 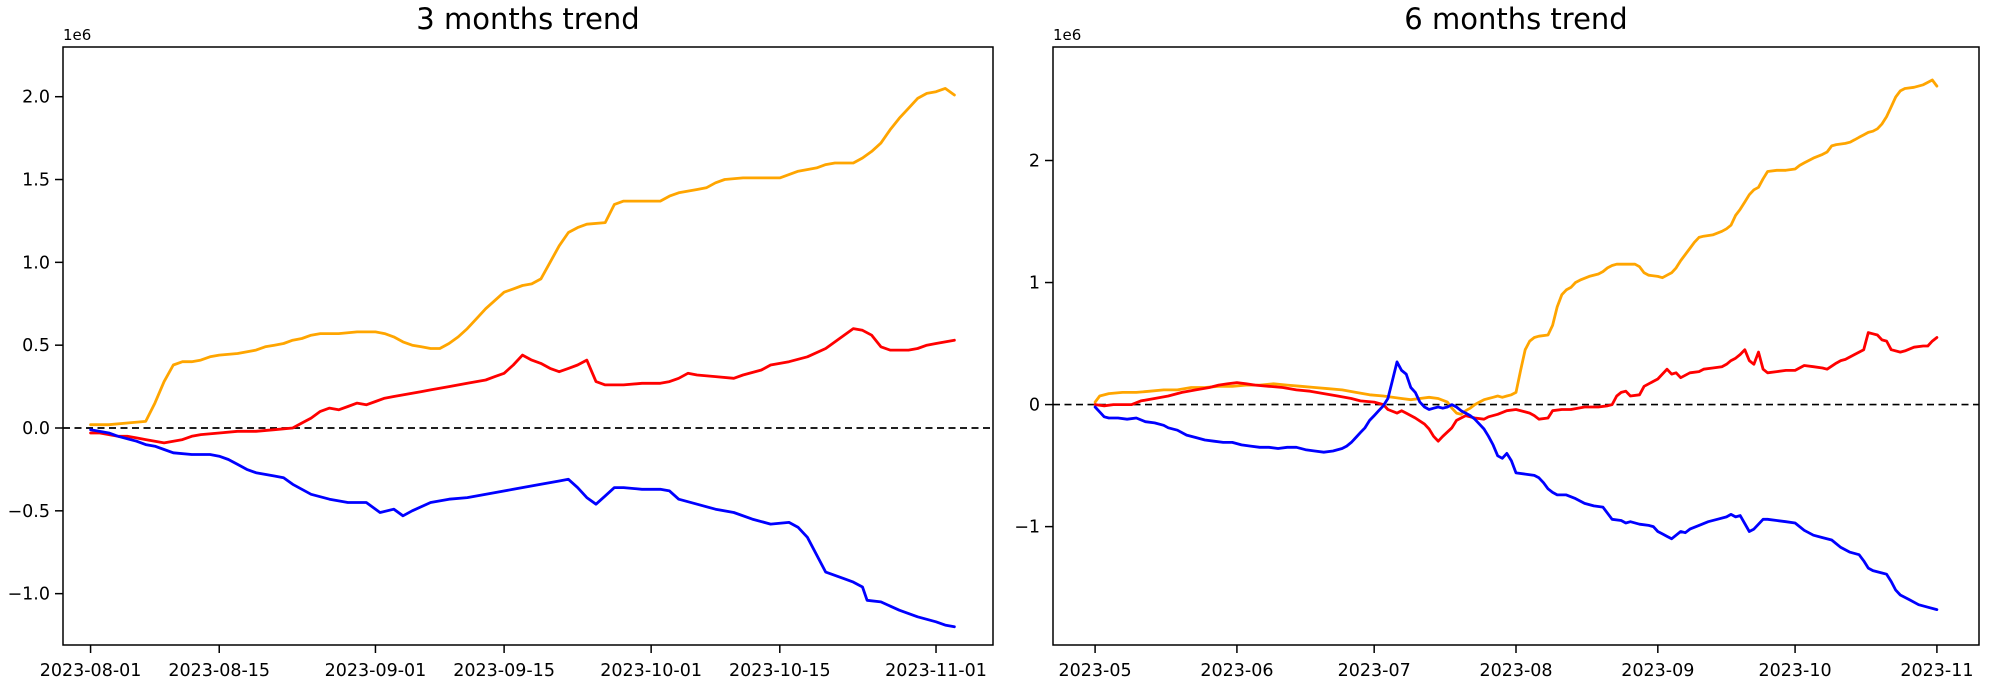 I want to click on x-tick-label: 2023-09, so click(x=1657, y=671).